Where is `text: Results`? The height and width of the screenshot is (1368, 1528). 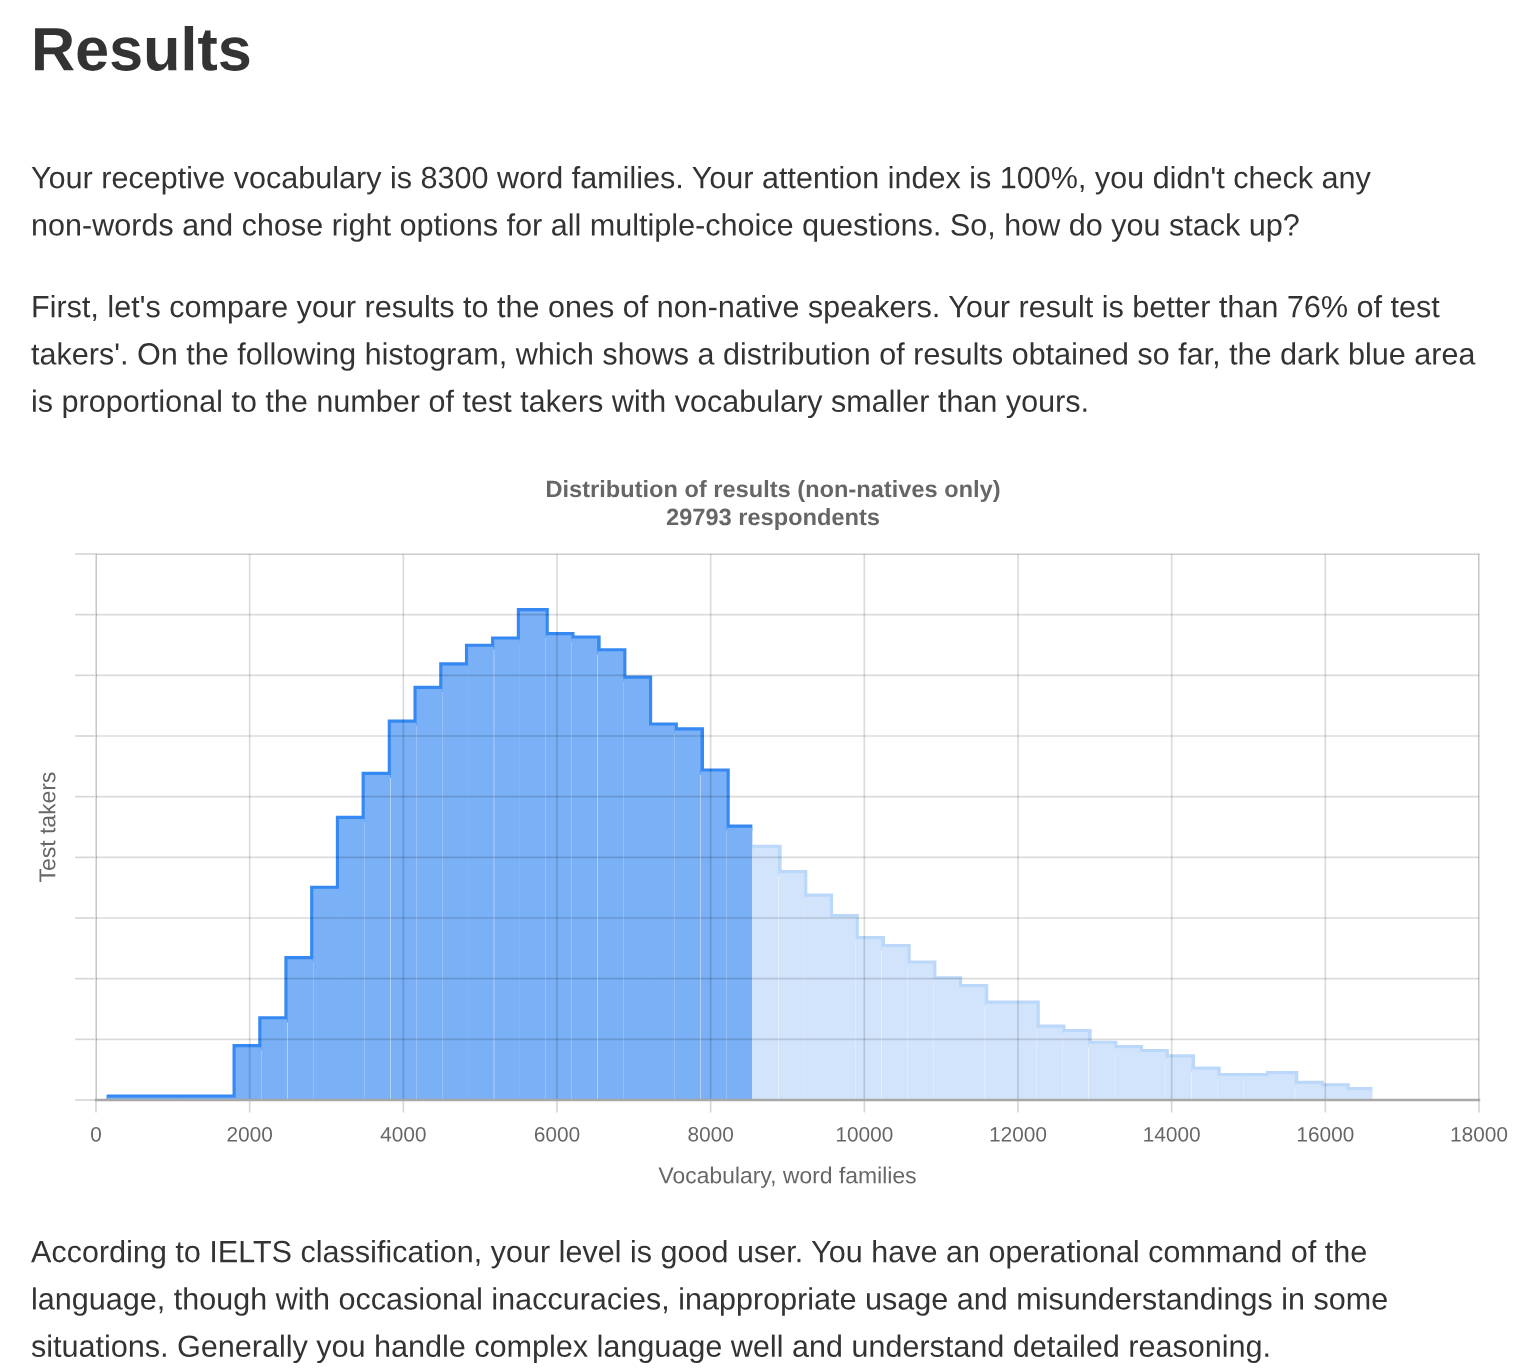
text: Results is located at coordinates (142, 48).